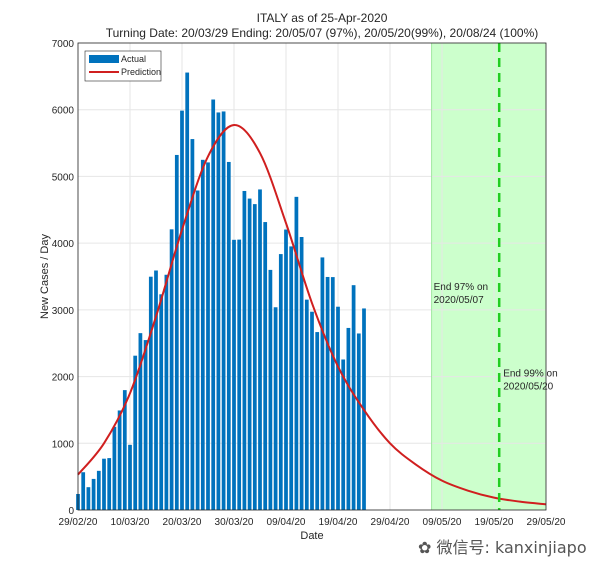  What do you see at coordinates (494, 522) in the screenshot?
I see `x-tick-label: 19/05/20` at bounding box center [494, 522].